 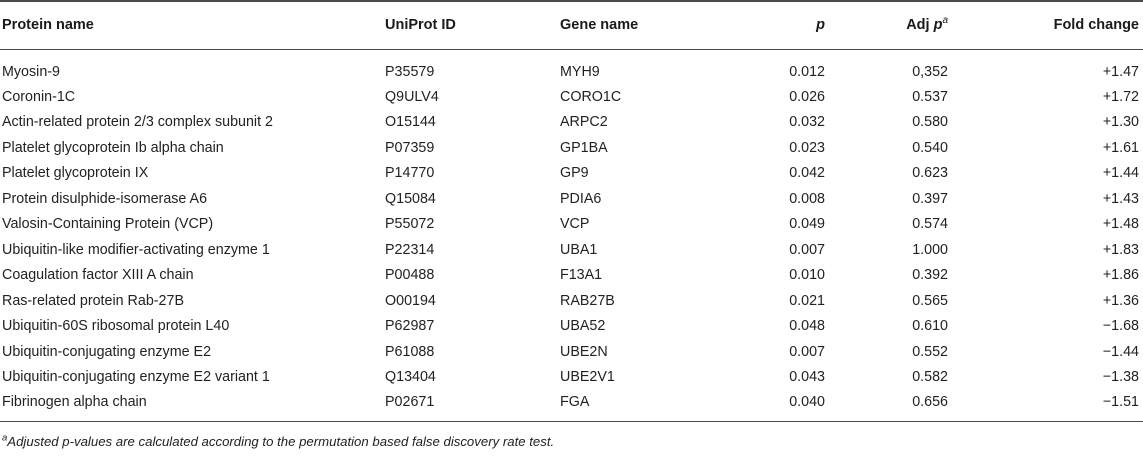 I want to click on cell-protein-name: Ras-related protein Rab-27B, so click(x=93, y=300).